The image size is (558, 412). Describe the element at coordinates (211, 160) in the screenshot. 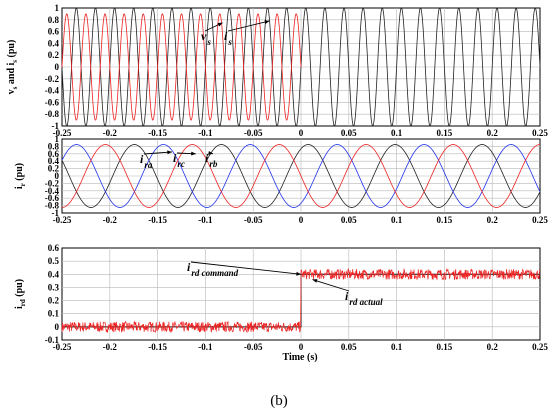

I see `annotation-label: irb` at that location.